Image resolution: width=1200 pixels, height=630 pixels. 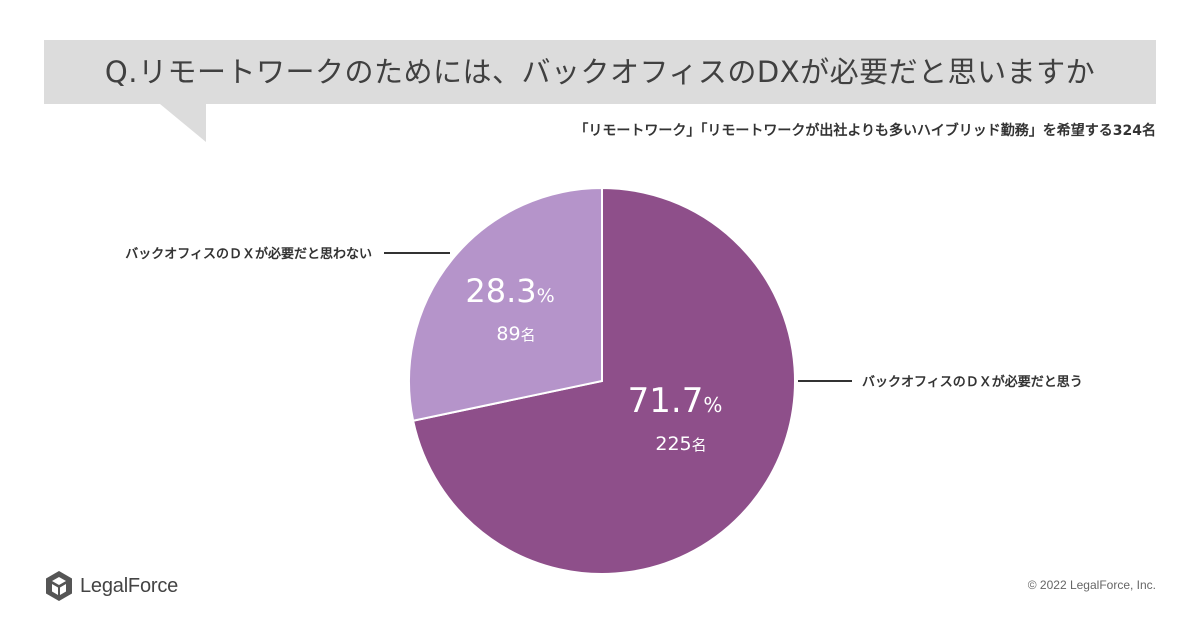 I want to click on question-banner-tail, so click(x=183, y=123).